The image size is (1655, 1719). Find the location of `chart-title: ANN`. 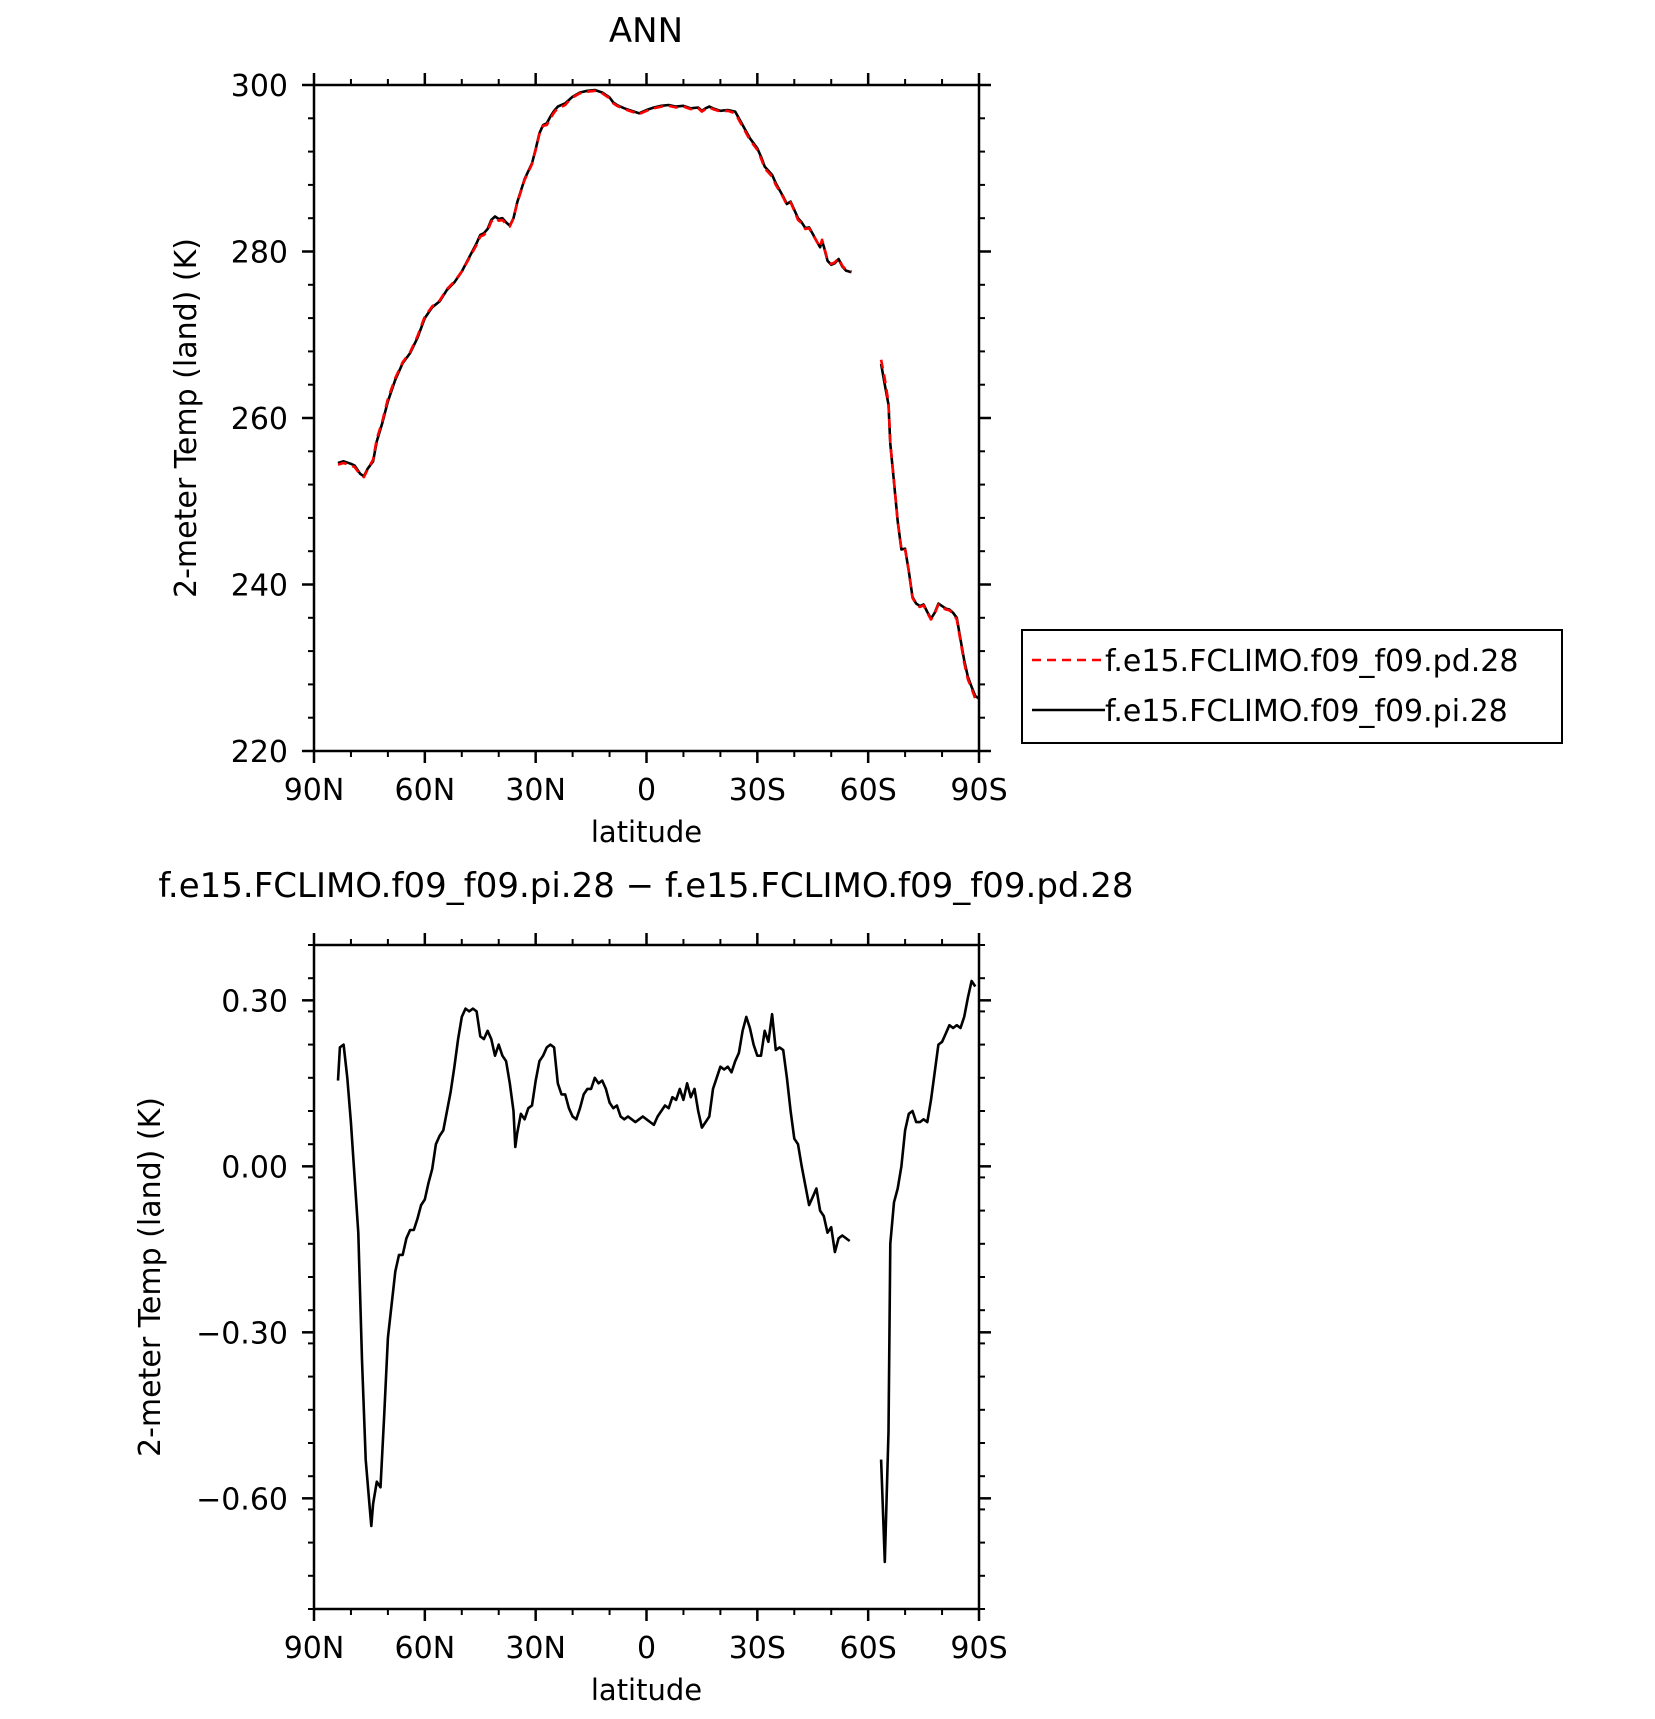

chart-title: ANN is located at coordinates (646, 31).